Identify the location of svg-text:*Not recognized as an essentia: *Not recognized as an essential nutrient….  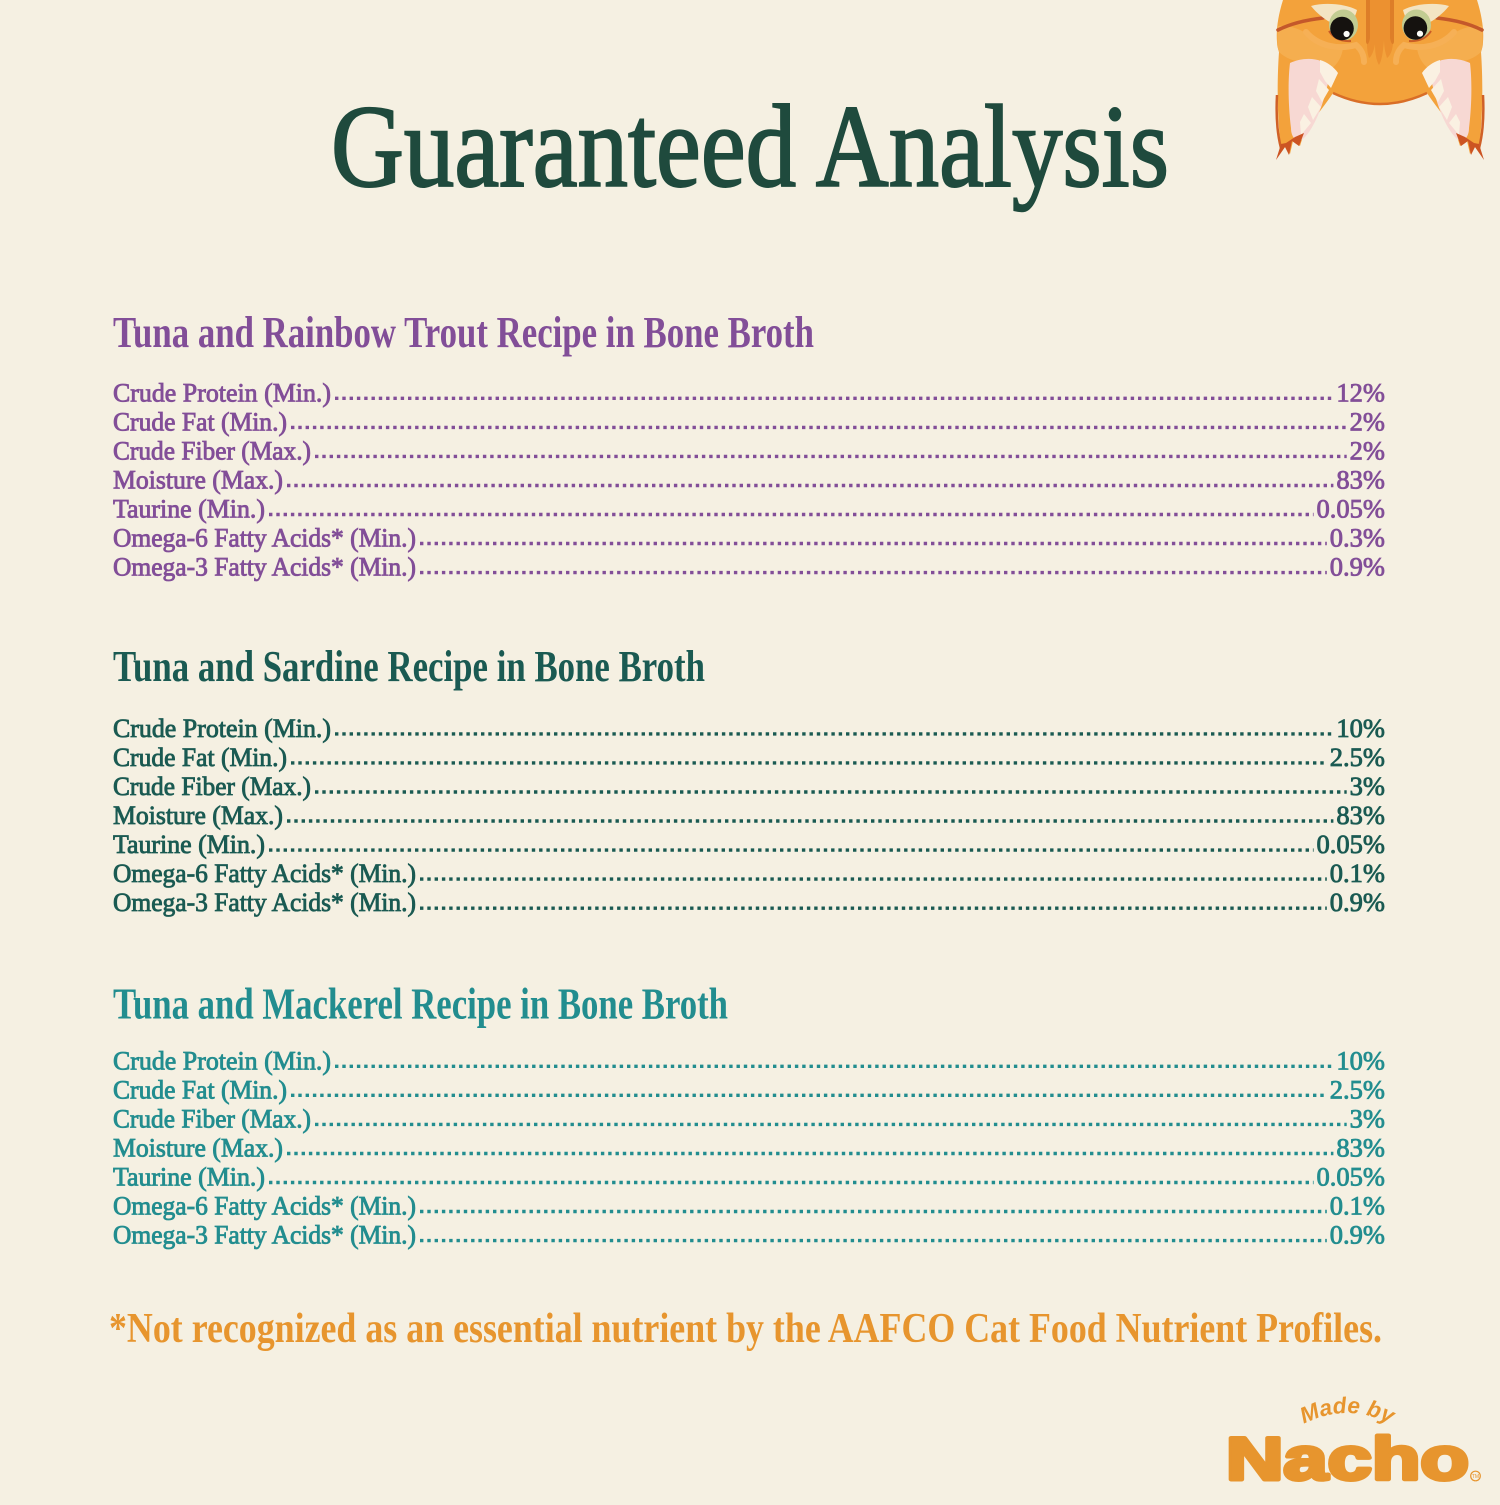
(745, 1329).